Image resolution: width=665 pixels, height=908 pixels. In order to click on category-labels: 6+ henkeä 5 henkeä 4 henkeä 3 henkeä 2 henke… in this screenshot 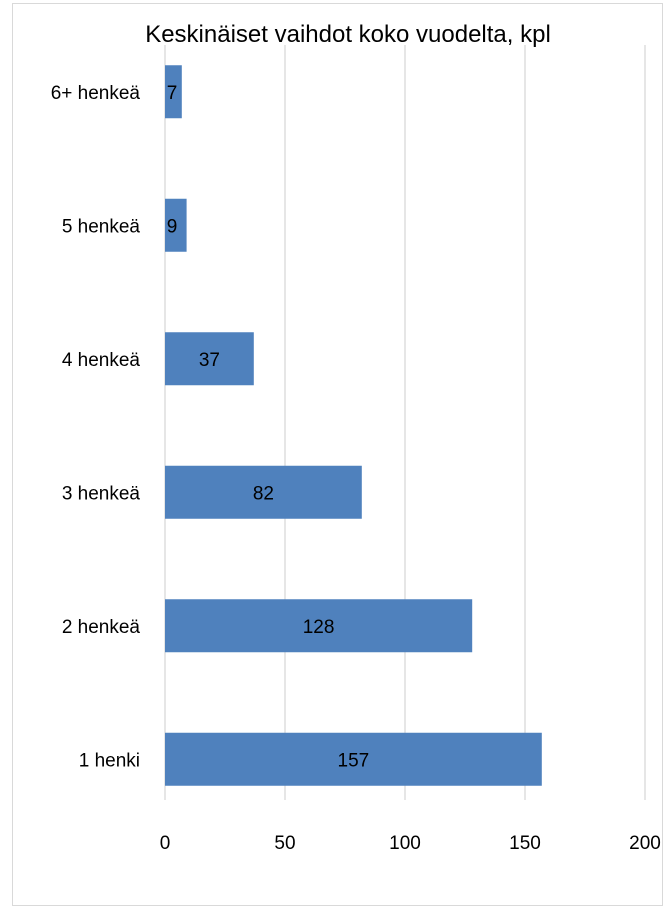, I will do `click(96, 427)`.